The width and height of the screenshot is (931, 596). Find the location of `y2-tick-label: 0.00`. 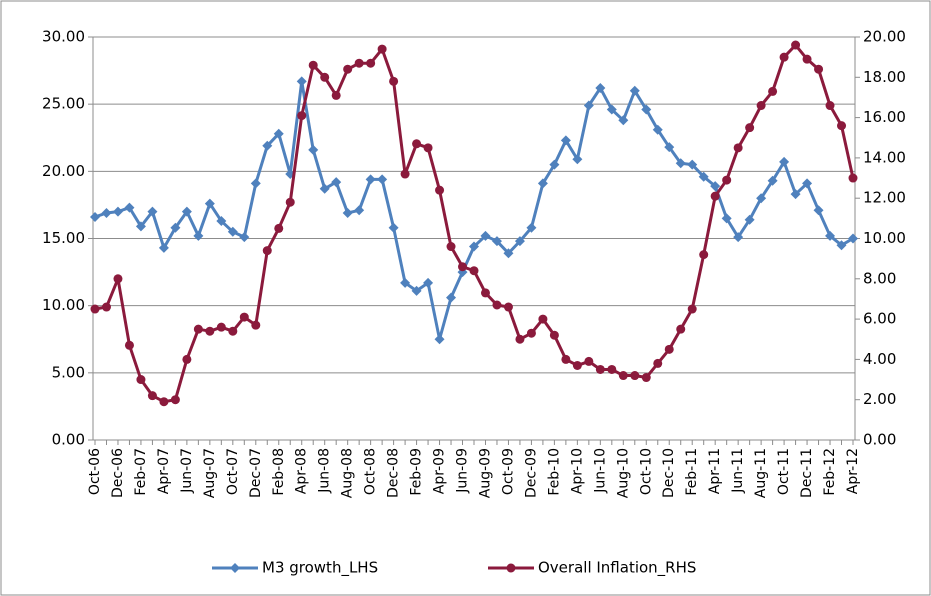

y2-tick-label: 0.00 is located at coordinates (879, 440).